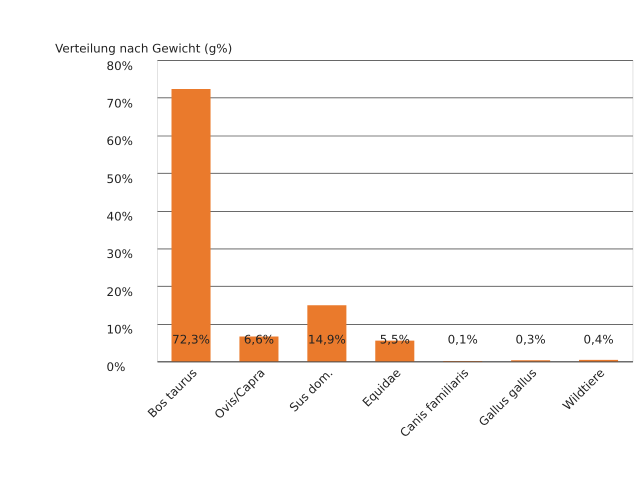 The image size is (641, 483). I want to click on data-label: 0,3%, so click(531, 339).